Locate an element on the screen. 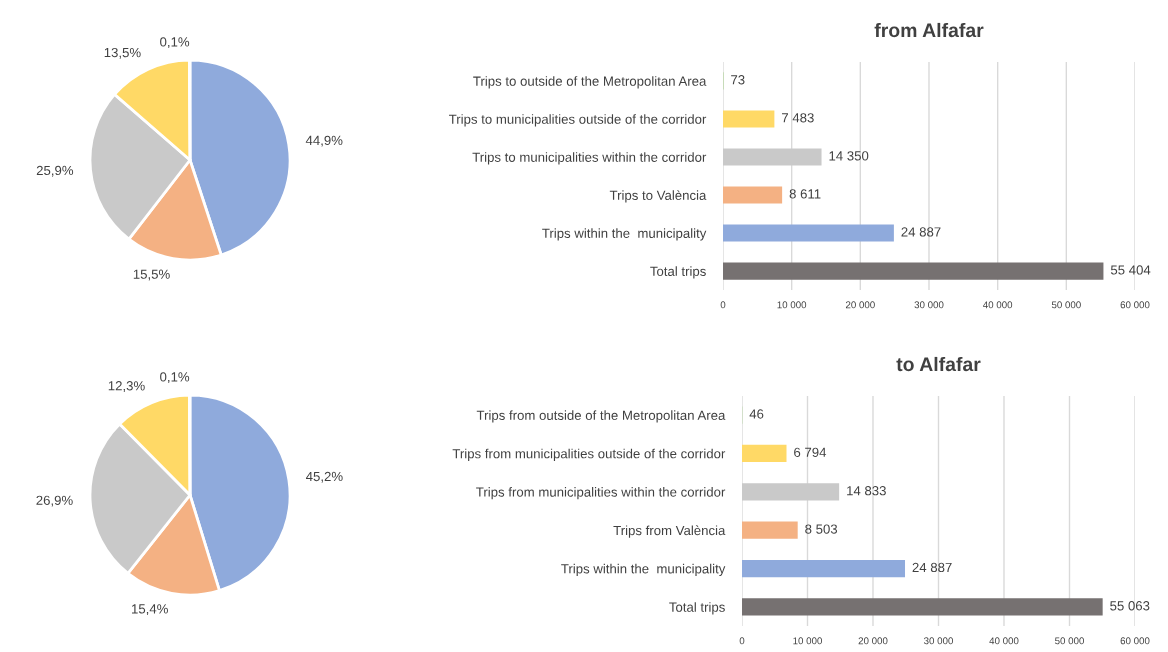  data-label: 15,4% is located at coordinates (150, 610).